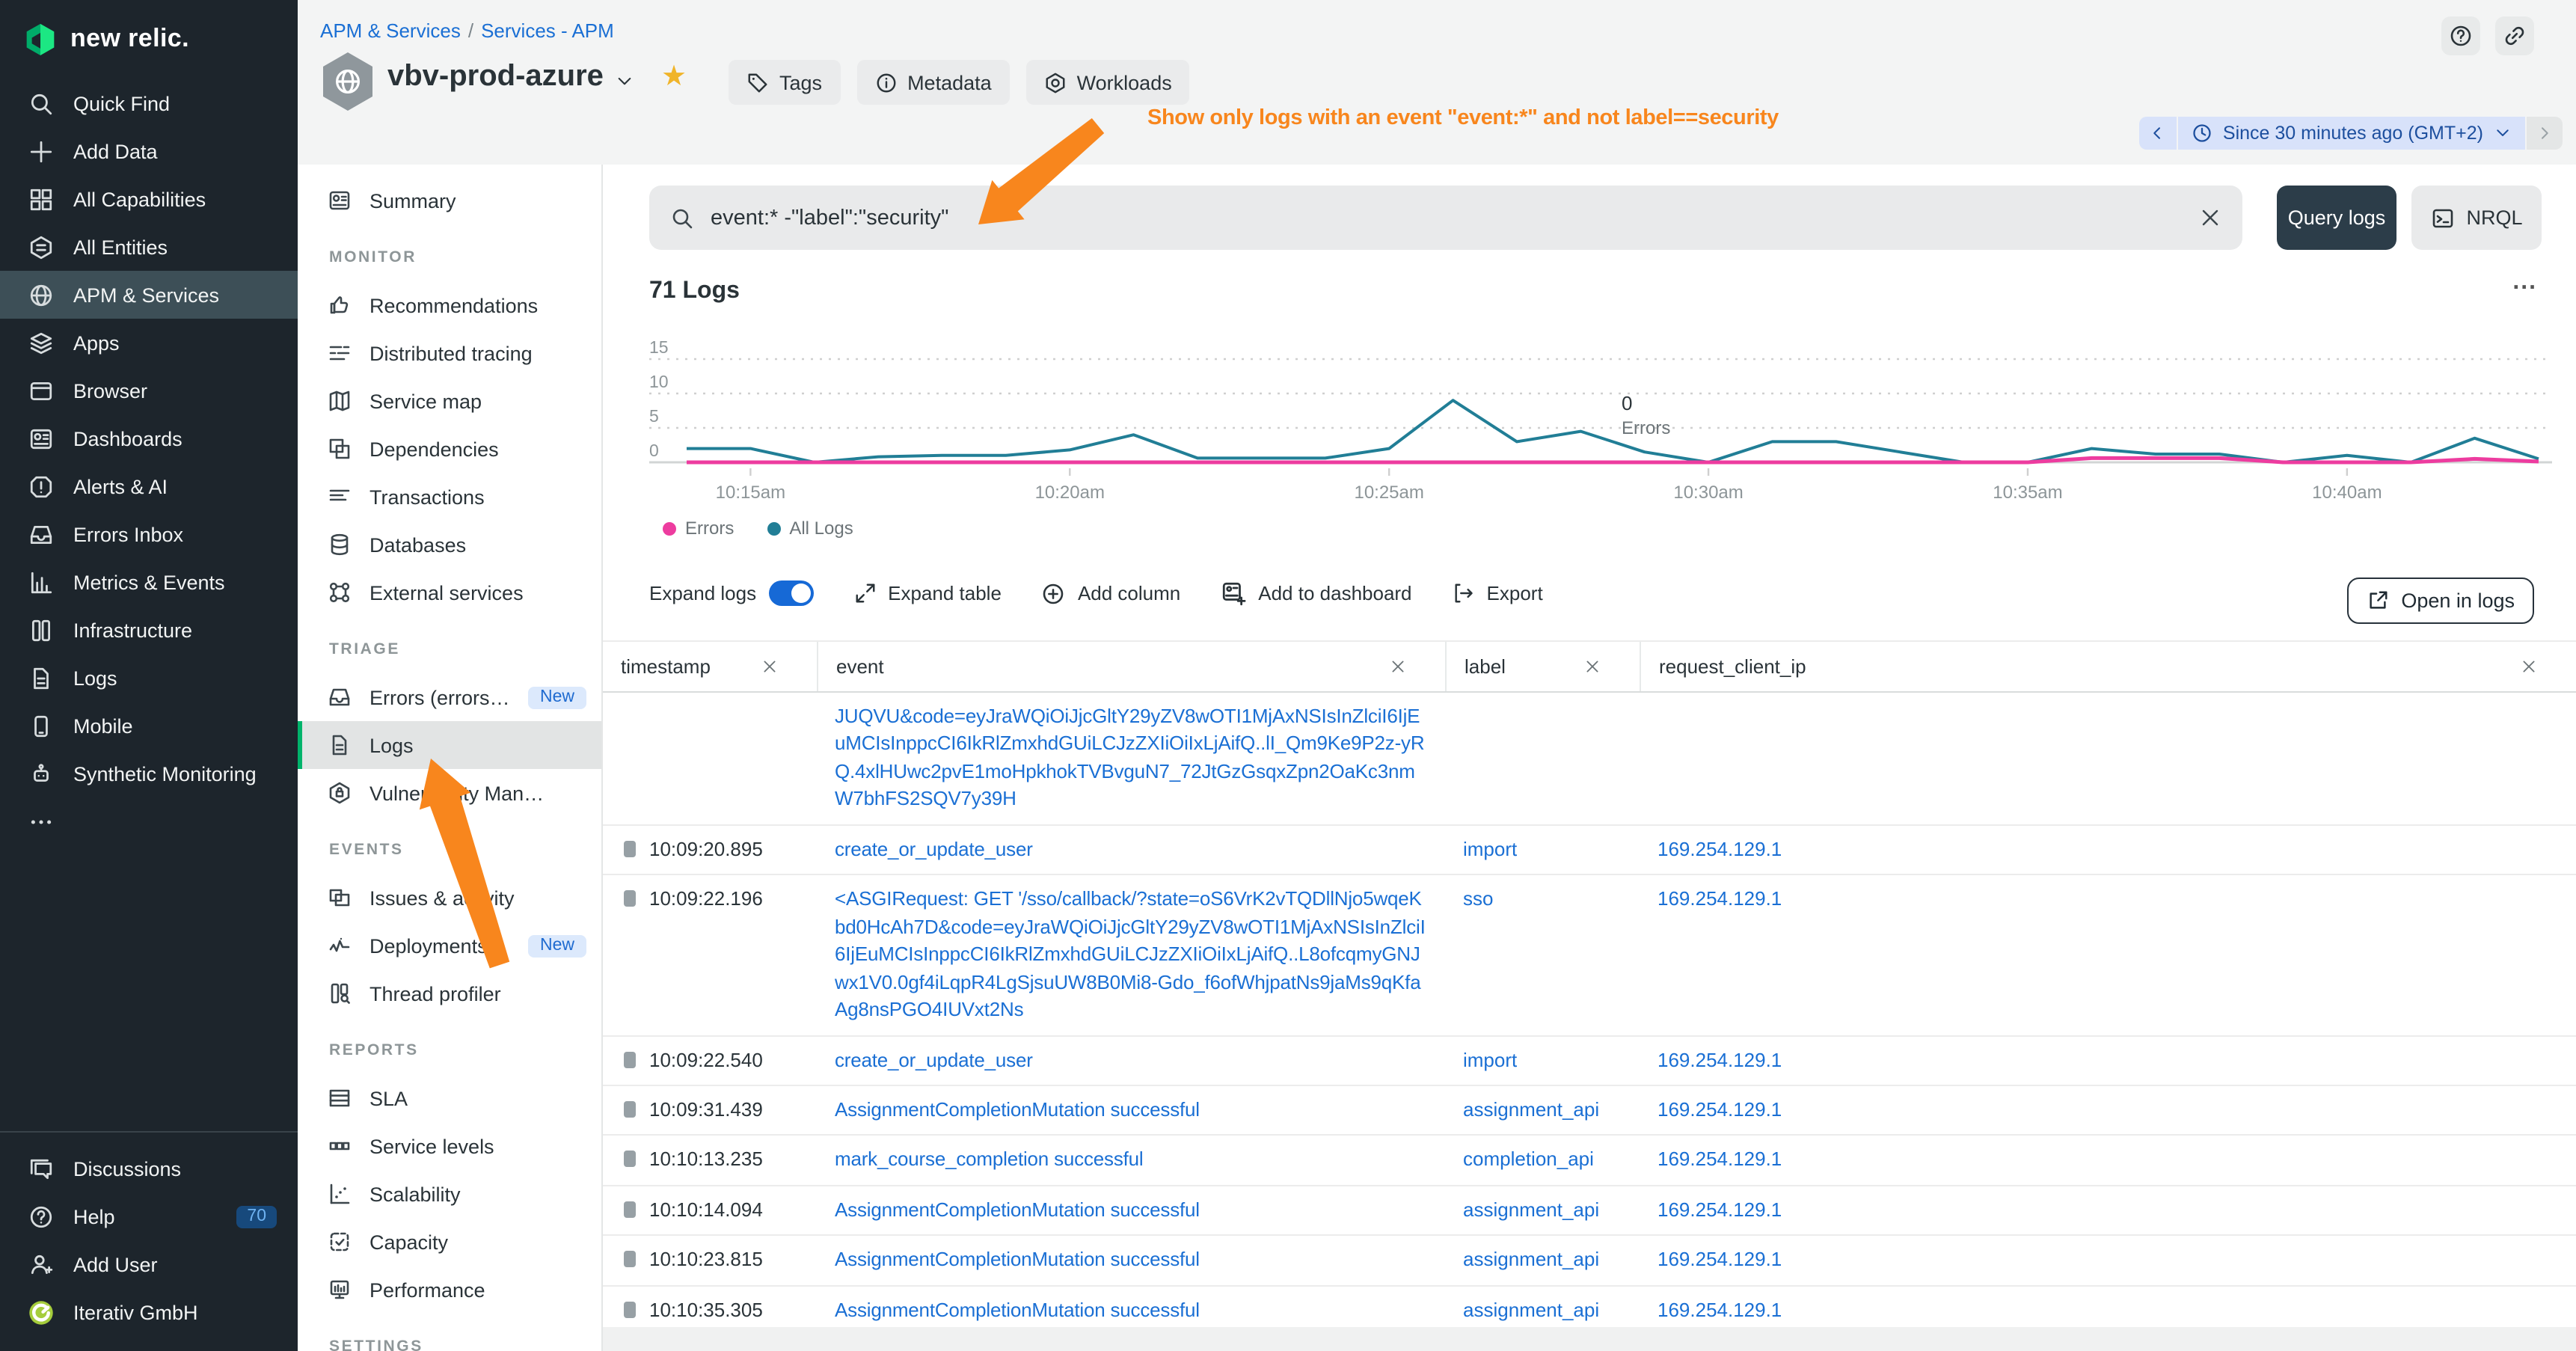 This screenshot has width=2576, height=1351. I want to click on favorite-star-icon: ★, so click(674, 77).